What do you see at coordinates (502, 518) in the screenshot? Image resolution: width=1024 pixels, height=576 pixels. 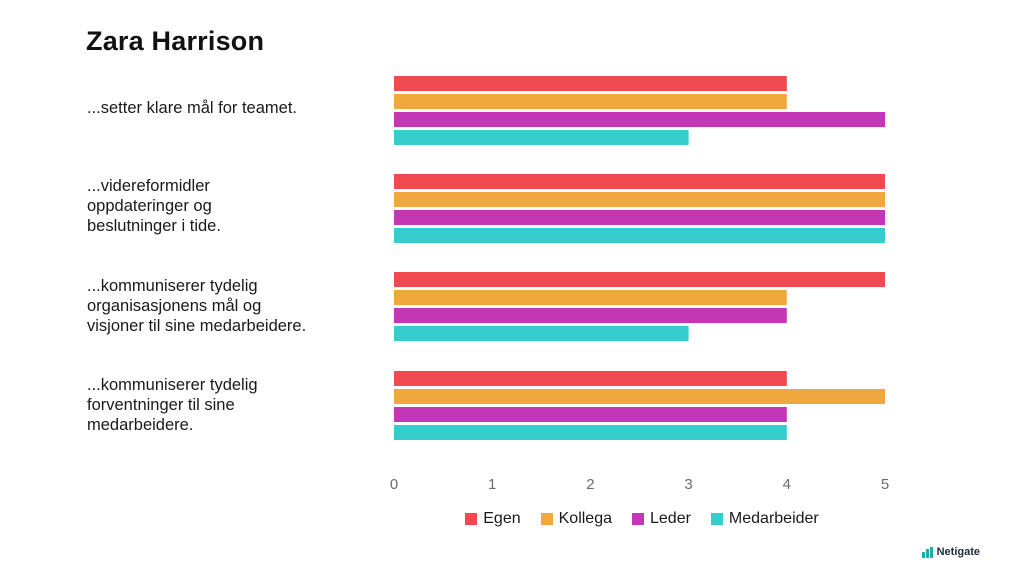 I see `legend-label: Egen` at bounding box center [502, 518].